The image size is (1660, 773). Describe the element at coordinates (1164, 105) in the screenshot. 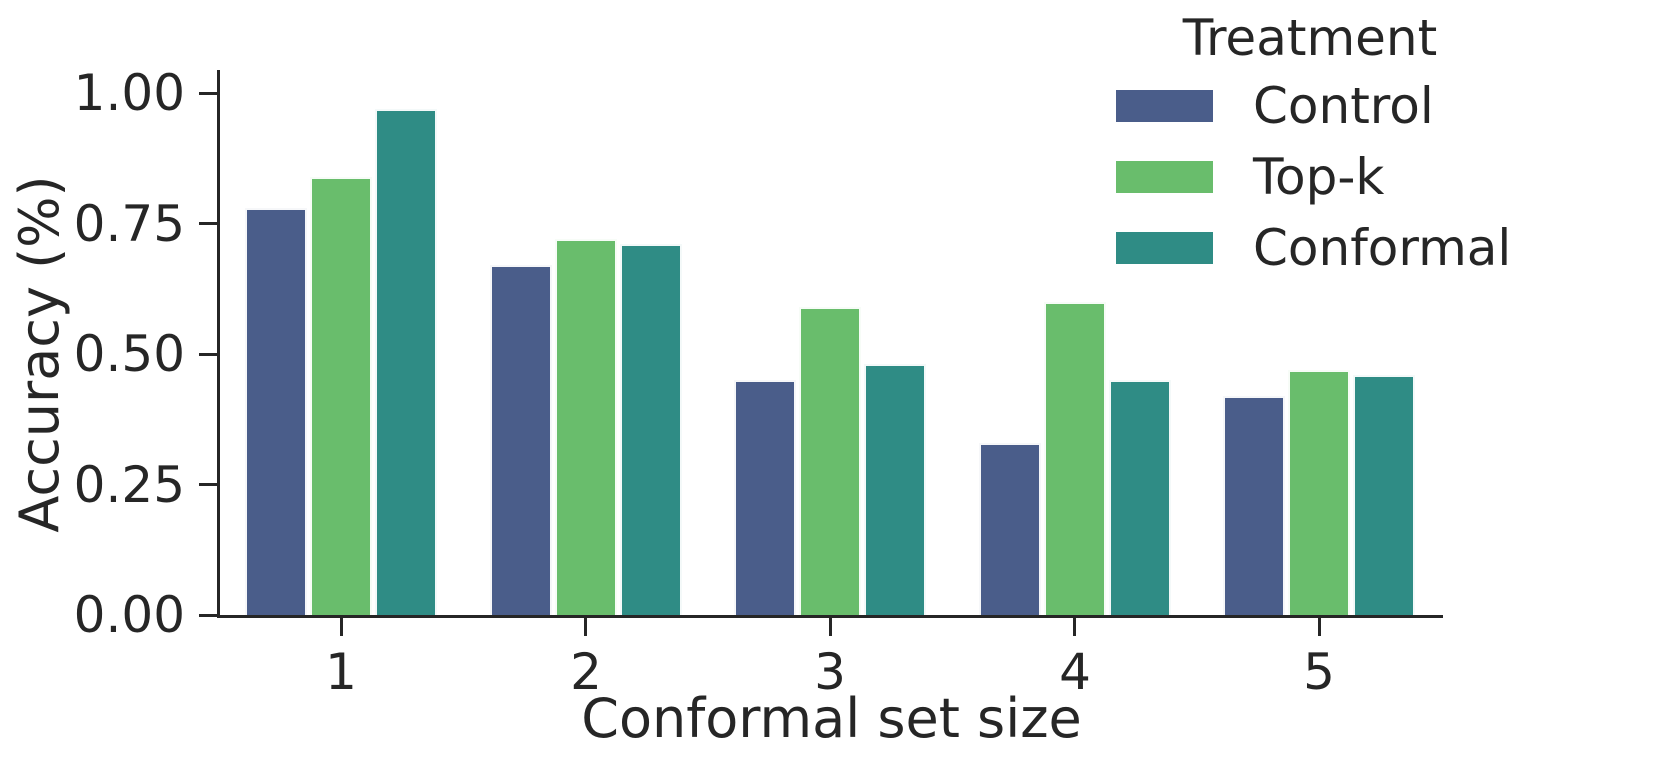

I see `legend-swatch-control` at that location.